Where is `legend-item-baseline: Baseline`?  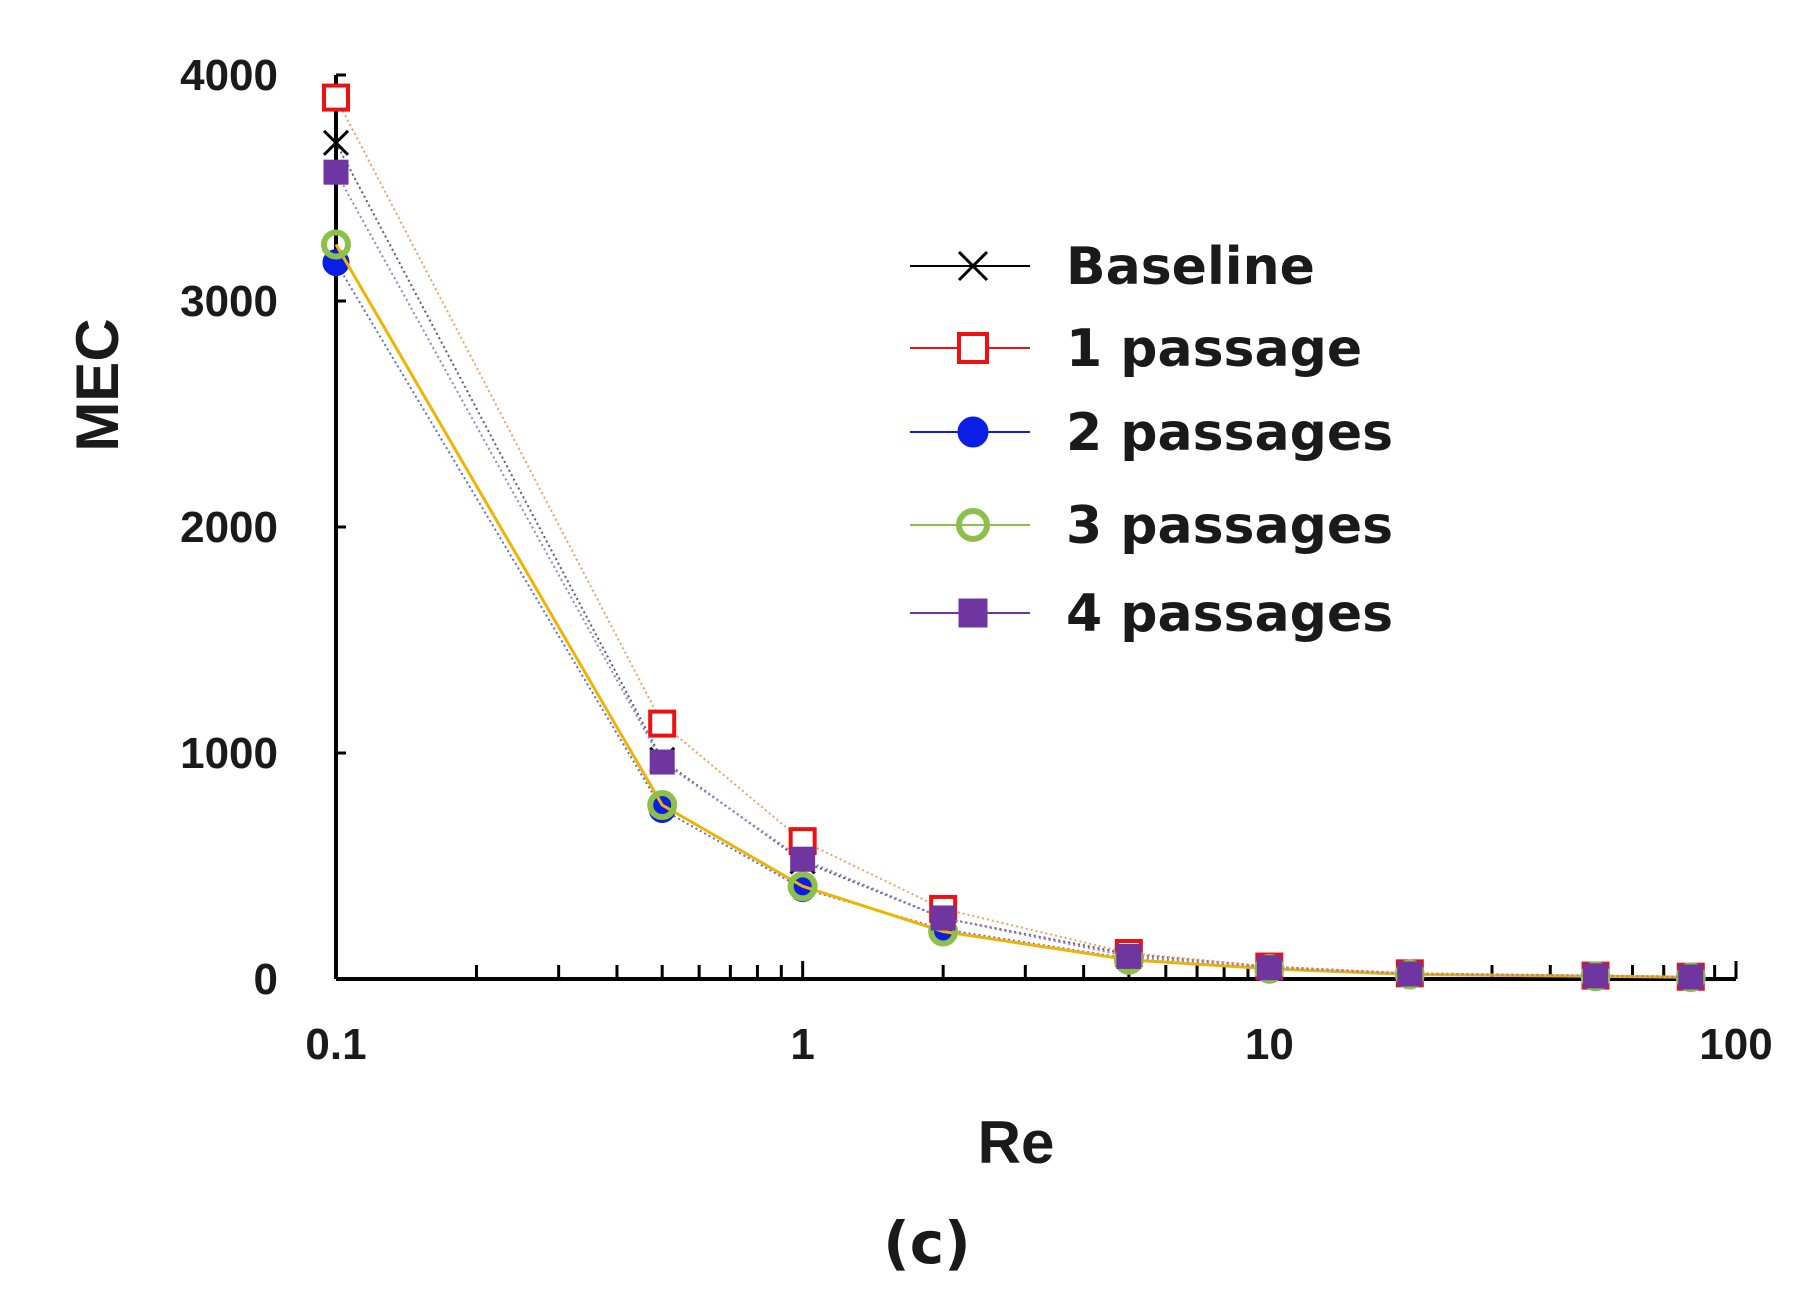 legend-item-baseline: Baseline is located at coordinates (1112, 267).